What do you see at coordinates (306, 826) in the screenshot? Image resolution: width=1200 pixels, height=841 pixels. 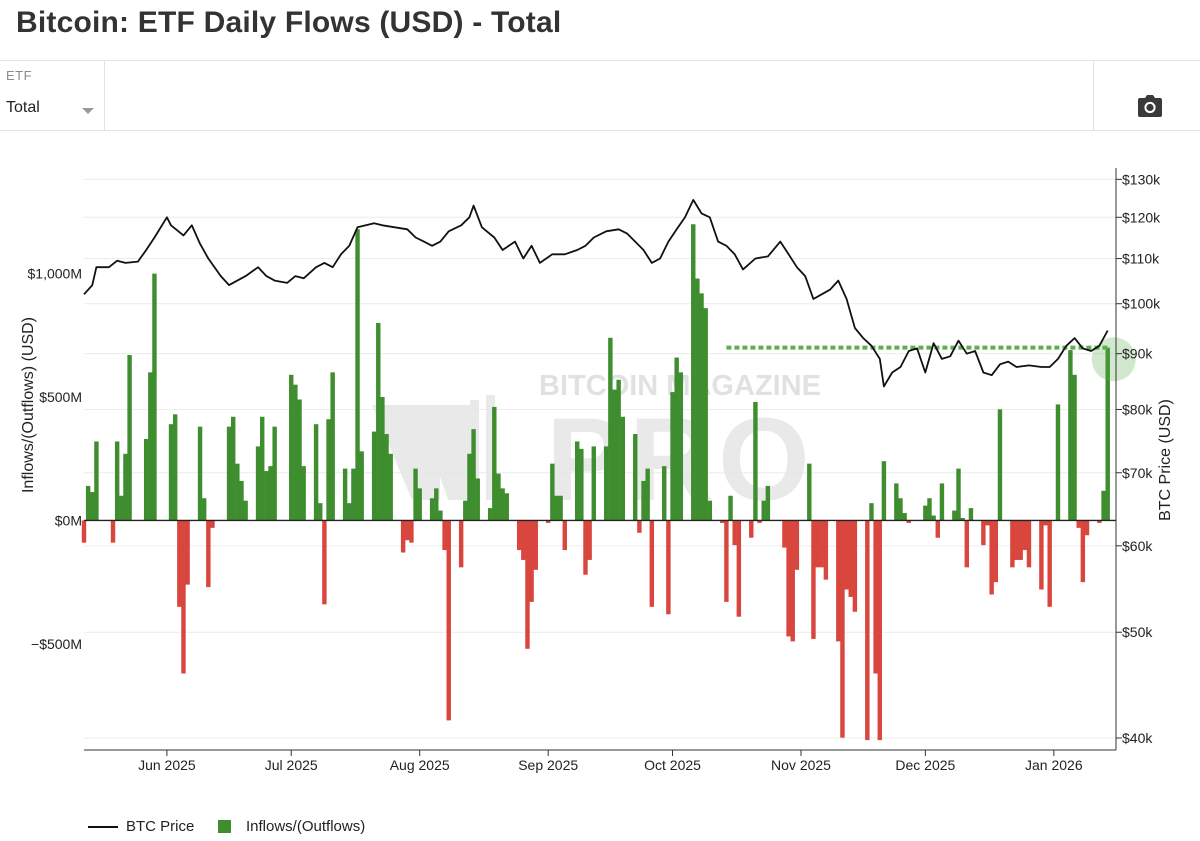 I see `legend-flows-label: Inflows/(Outflows)` at bounding box center [306, 826].